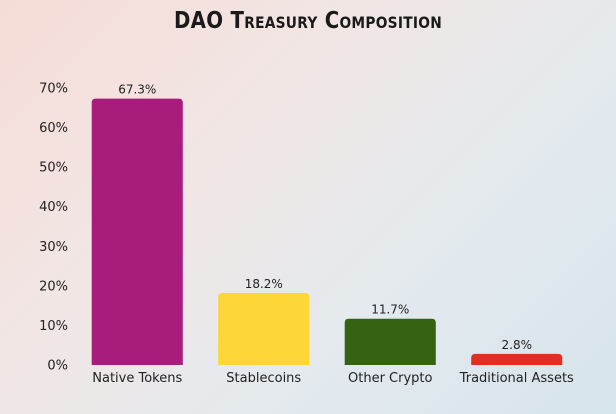 Image resolution: width=616 pixels, height=414 pixels. What do you see at coordinates (308, 21) in the screenshot?
I see `chart-title: DAO Treasury Composition` at bounding box center [308, 21].